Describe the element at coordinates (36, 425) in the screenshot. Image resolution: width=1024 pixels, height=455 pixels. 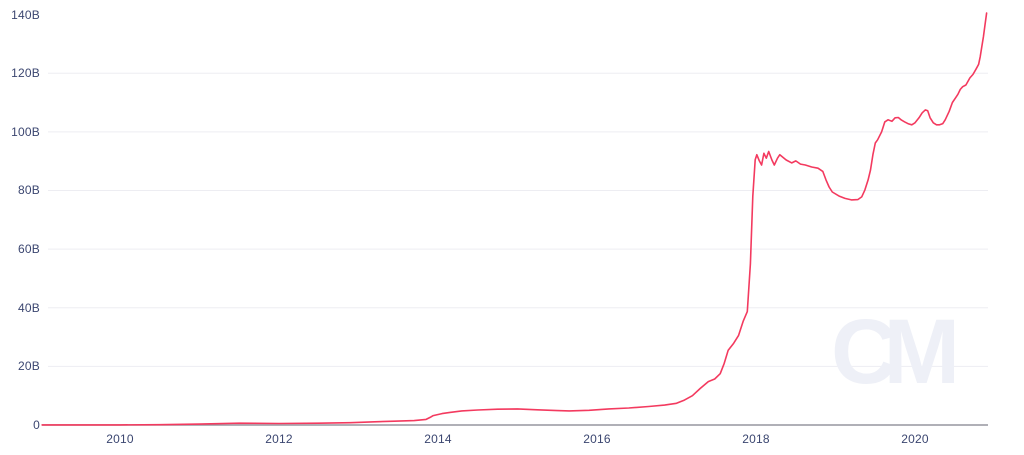
I see `y-axis-tick-label: 0` at that location.